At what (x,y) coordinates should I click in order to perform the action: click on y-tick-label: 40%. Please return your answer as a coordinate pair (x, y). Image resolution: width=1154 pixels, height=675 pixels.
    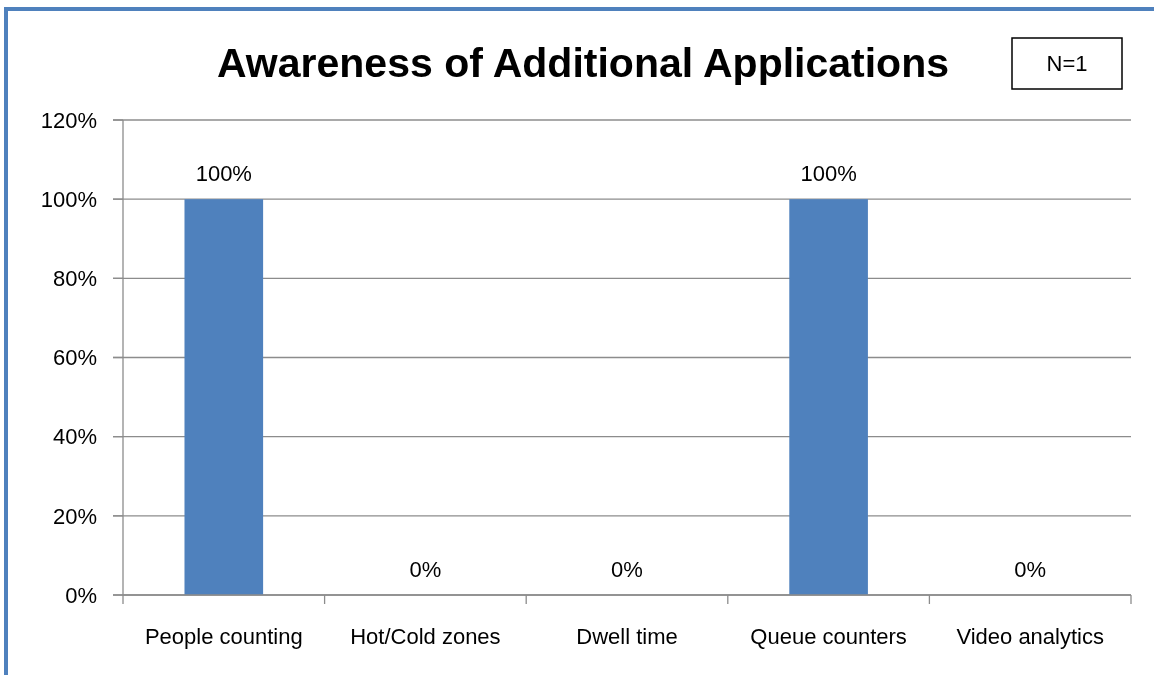
    Looking at the image, I should click on (74, 437).